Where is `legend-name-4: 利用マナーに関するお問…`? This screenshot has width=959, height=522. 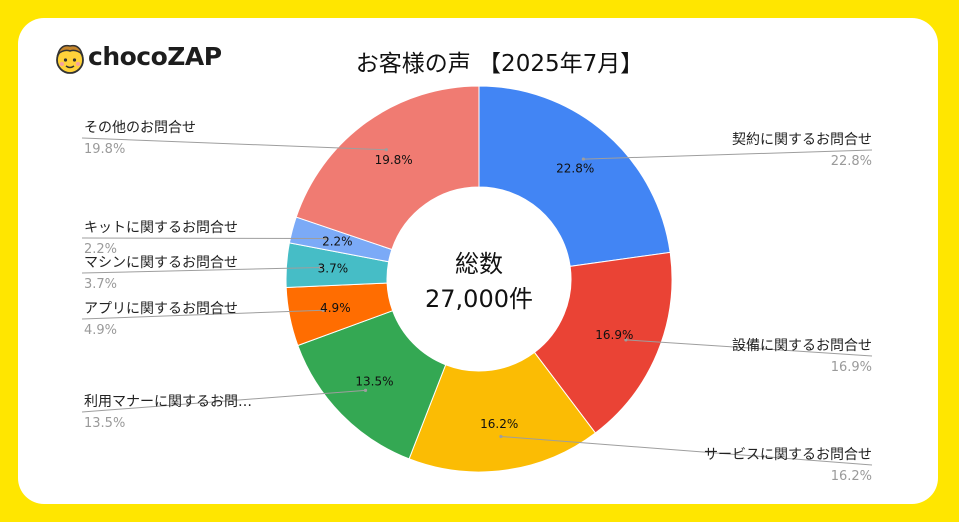
legend-name-4: 利用マナーに関するお問… is located at coordinates (168, 402).